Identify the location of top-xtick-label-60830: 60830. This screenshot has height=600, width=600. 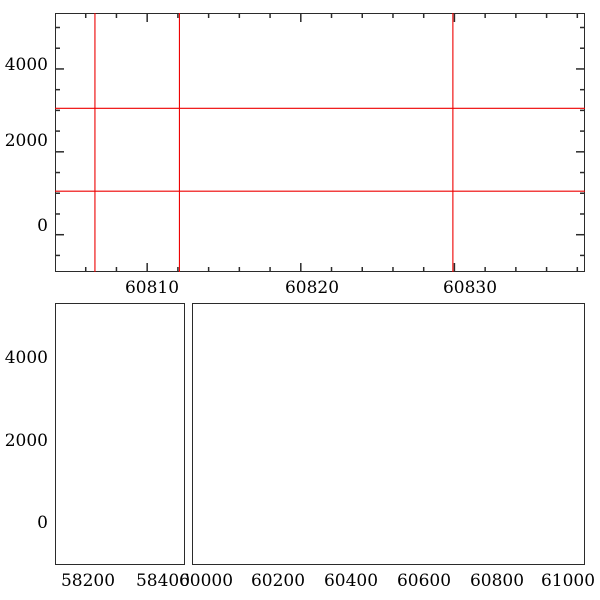
(470, 288).